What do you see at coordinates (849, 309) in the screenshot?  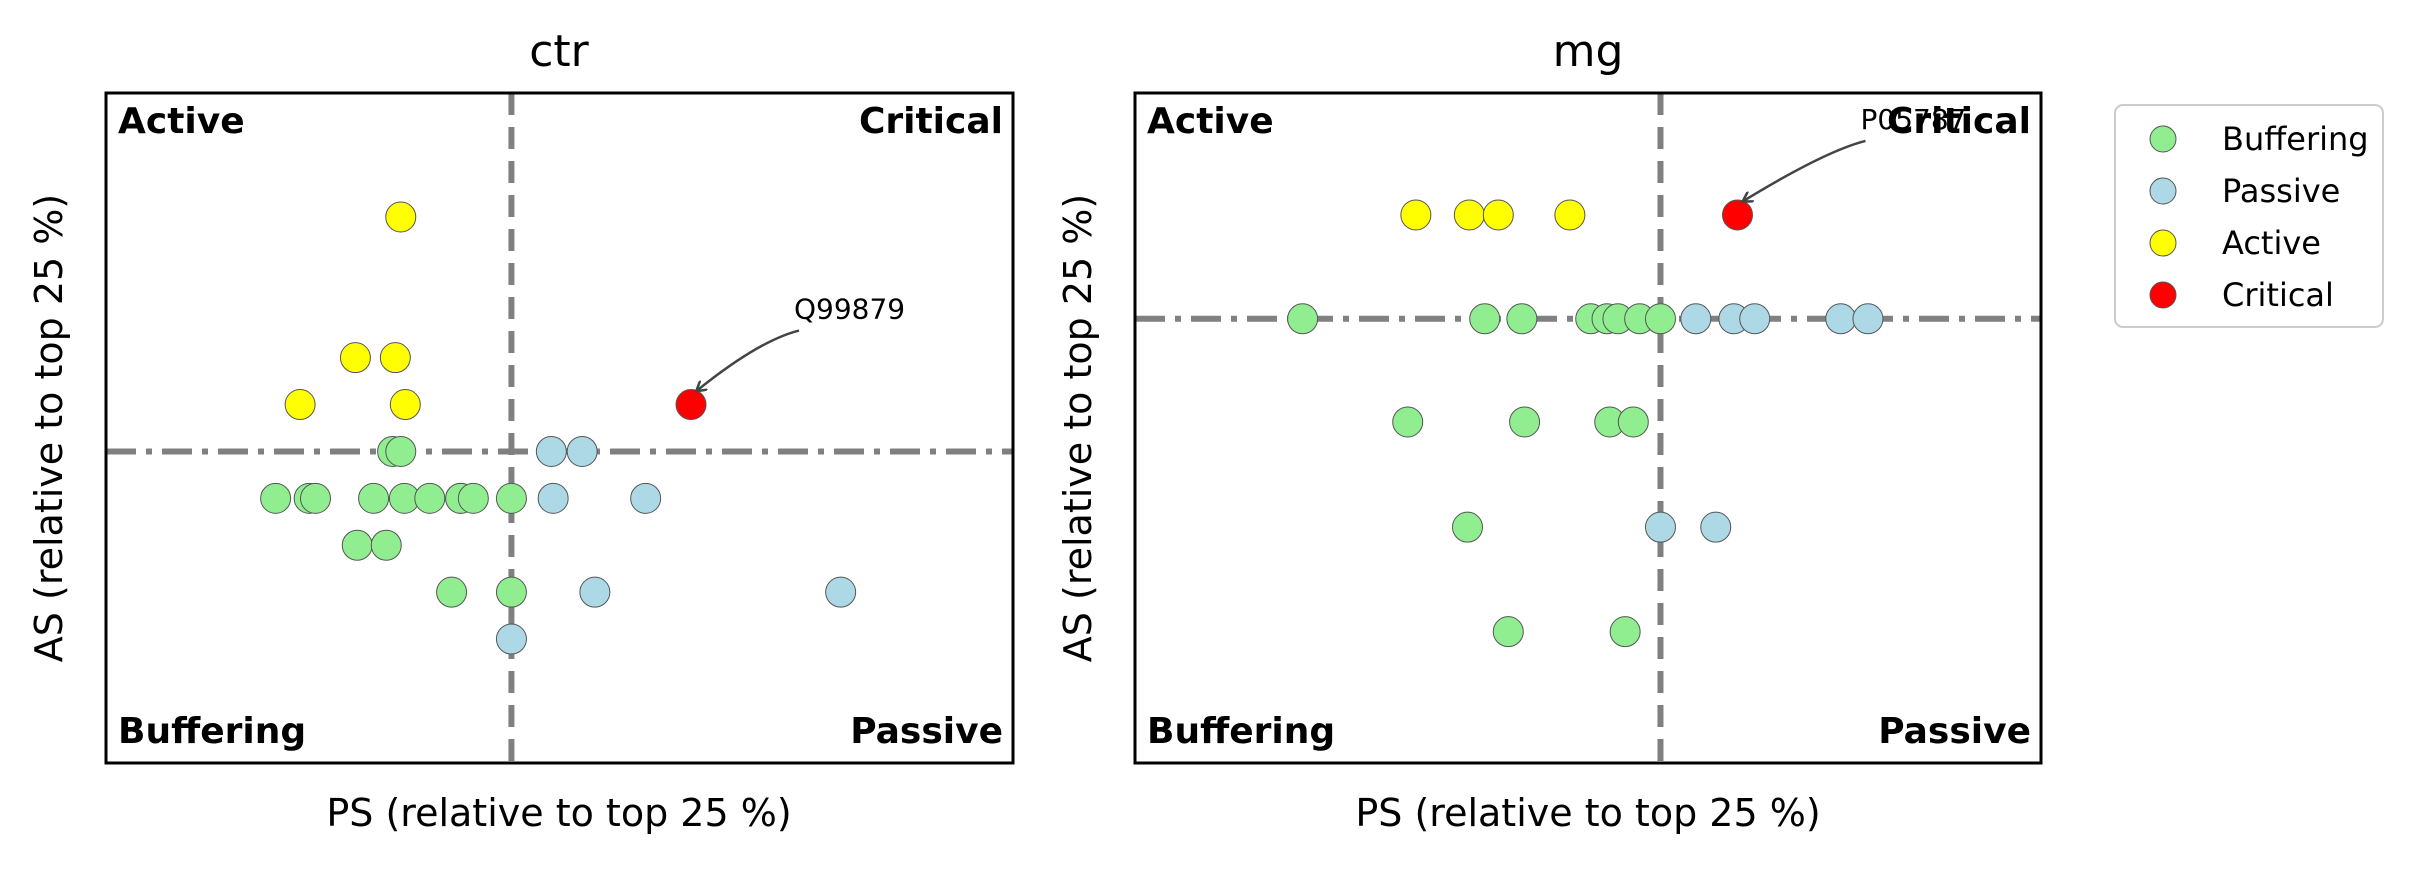 I see `annotation-label: Q99879` at bounding box center [849, 309].